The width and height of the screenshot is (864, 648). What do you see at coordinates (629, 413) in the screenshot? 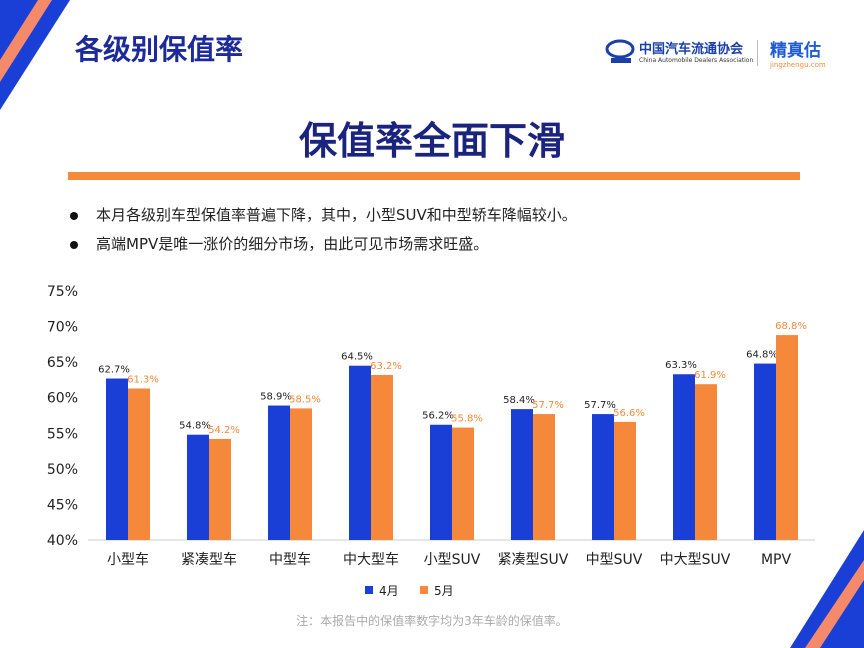
I see `data-label: 56.6%` at bounding box center [629, 413].